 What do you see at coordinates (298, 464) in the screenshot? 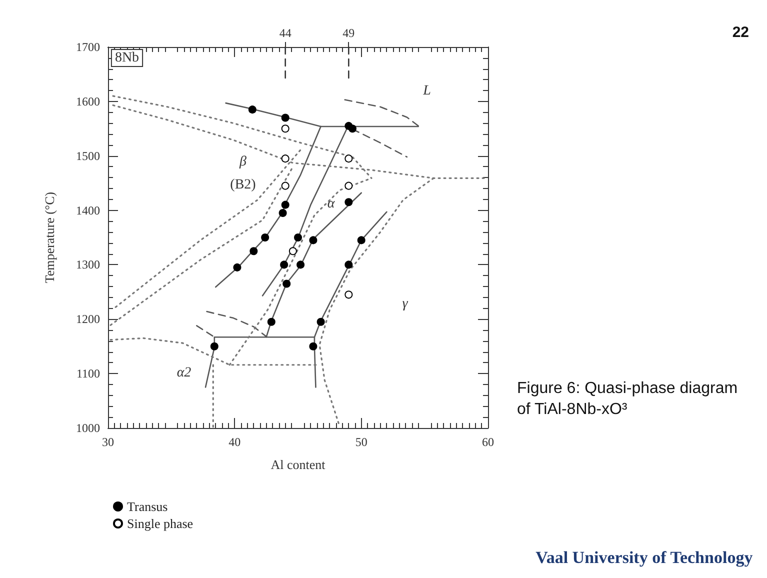
I see `x-axis-title: Al content` at bounding box center [298, 464].